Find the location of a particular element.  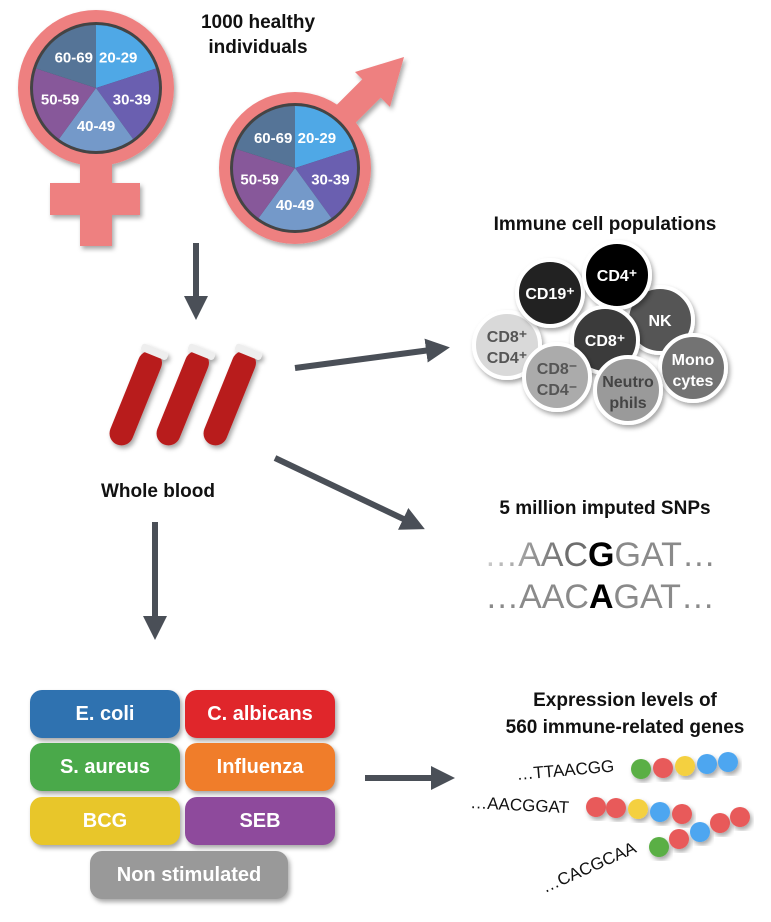

stimulus-bcg: BCG is located at coordinates (105, 821).